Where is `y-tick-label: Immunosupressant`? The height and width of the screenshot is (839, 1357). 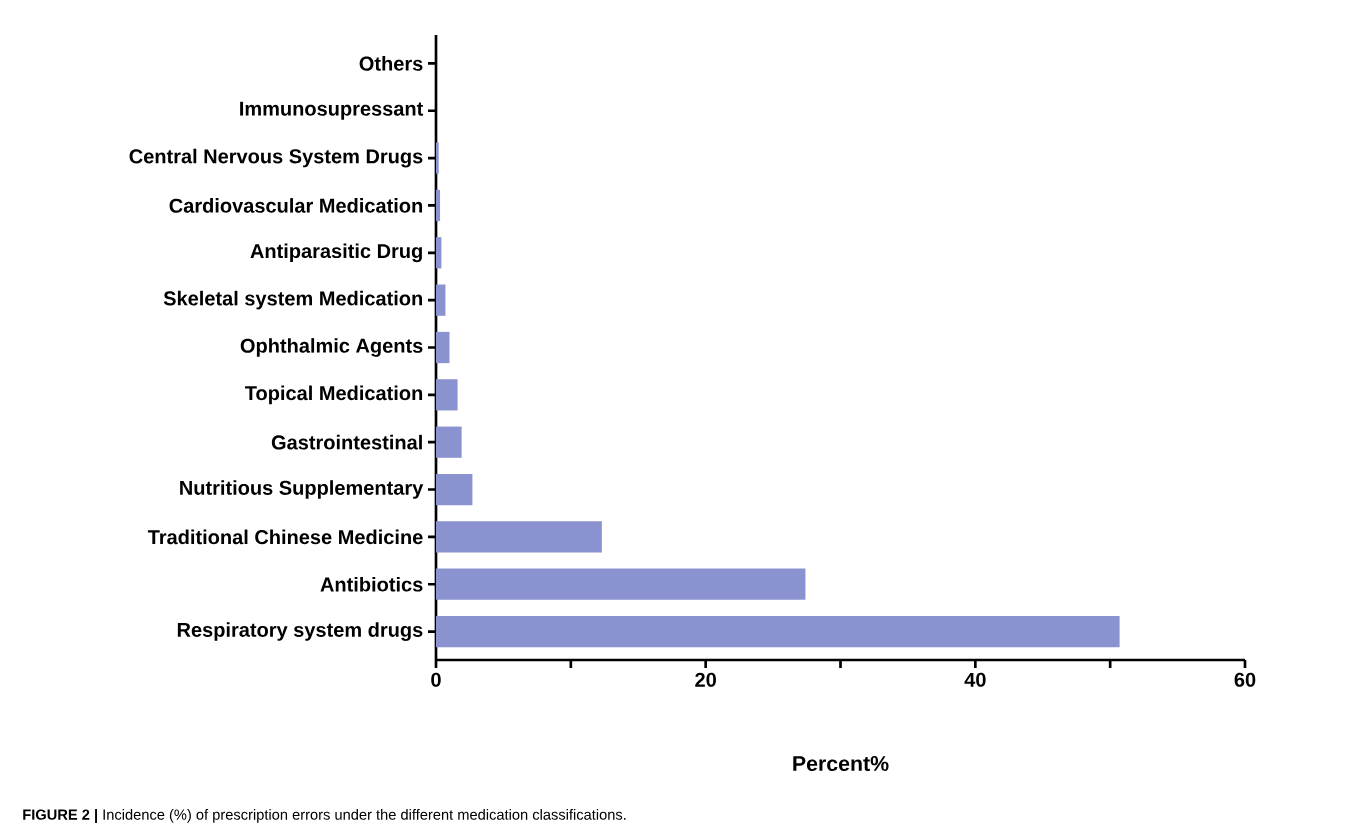 y-tick-label: Immunosupressant is located at coordinates (332, 110).